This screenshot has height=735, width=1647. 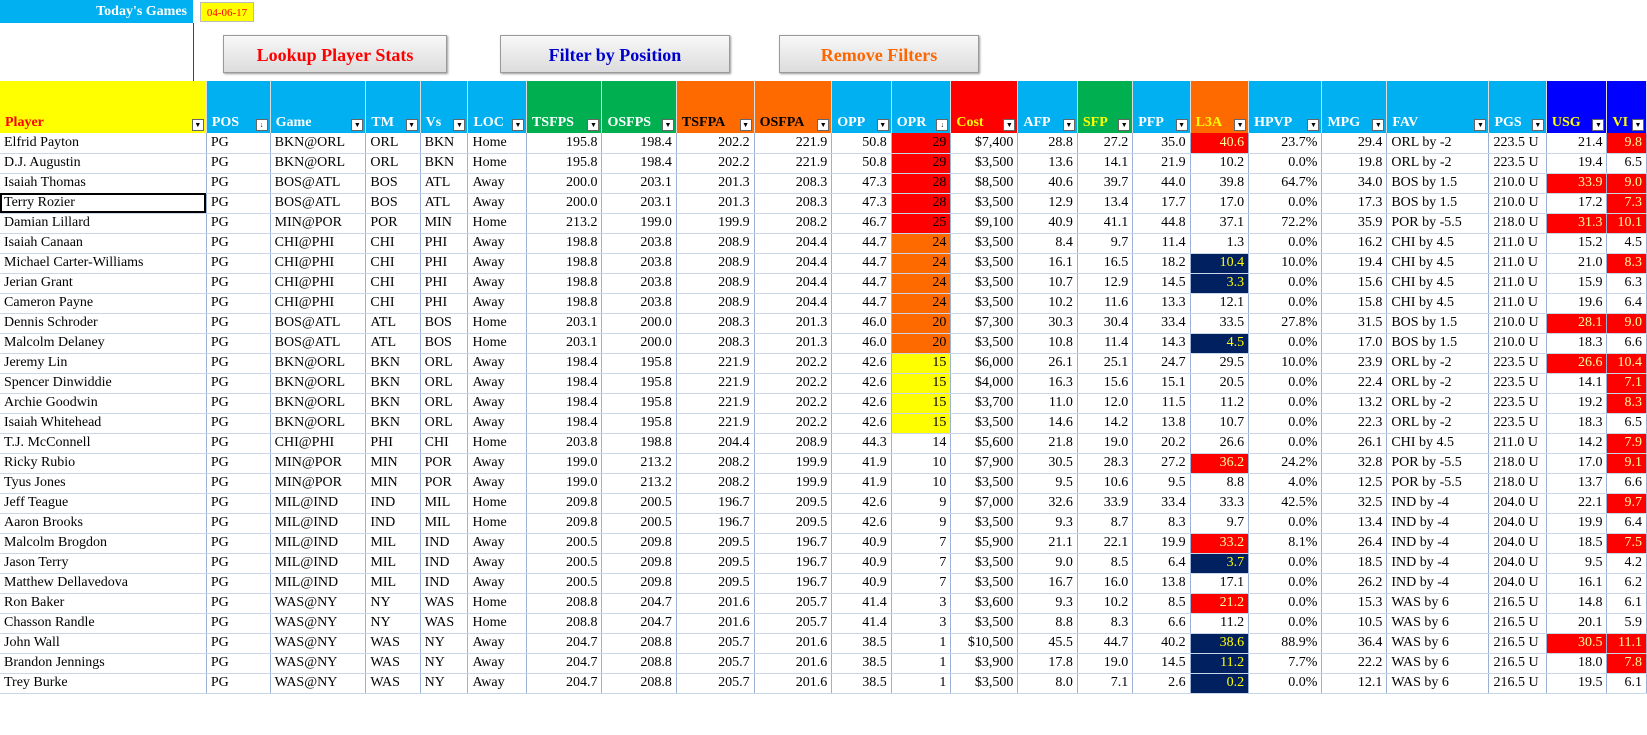 What do you see at coordinates (1105, 683) in the screenshot?
I see `cell-sfp: 7.1` at bounding box center [1105, 683].